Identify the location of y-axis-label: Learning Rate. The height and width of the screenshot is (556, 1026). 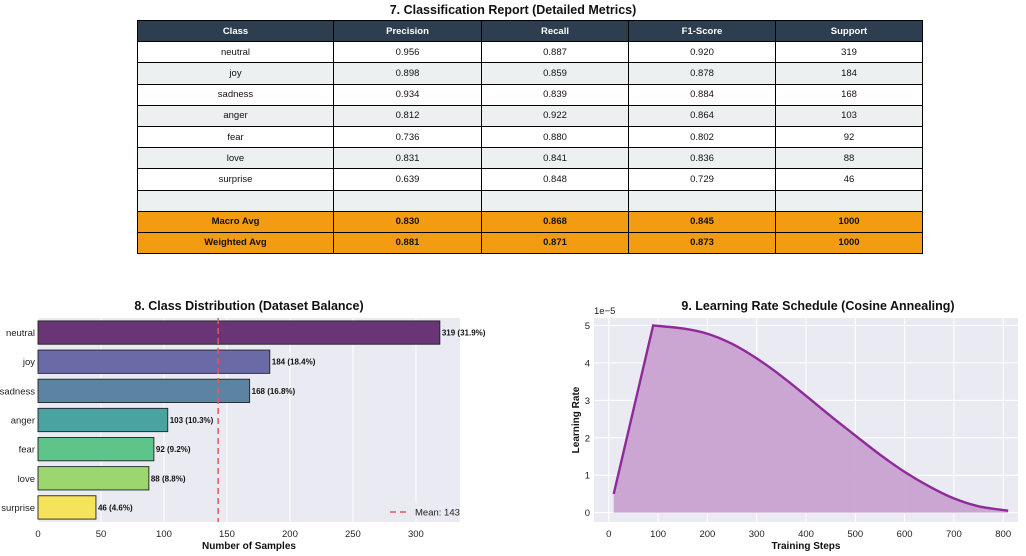
(576, 419).